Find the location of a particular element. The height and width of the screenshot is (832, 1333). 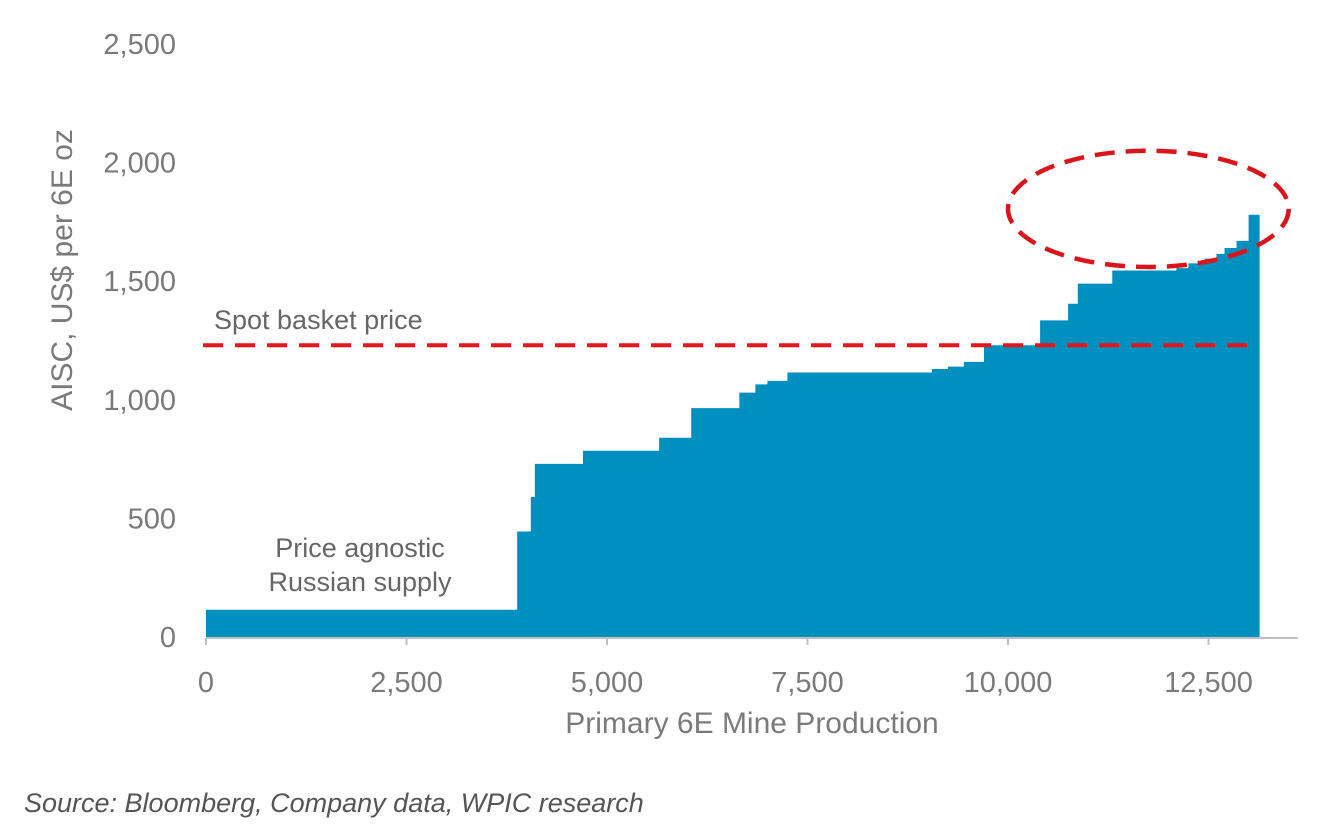

y-axis-ticks: 0 500 1,000 1,500 2,000 2,500 is located at coordinates (139, 341).